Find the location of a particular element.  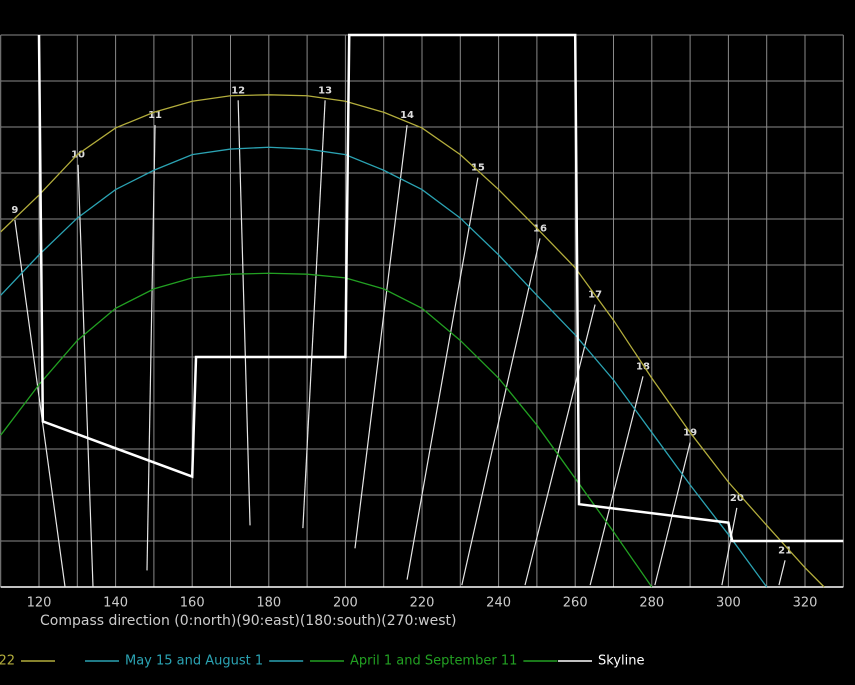

hour-label: 13 is located at coordinates (325, 90).